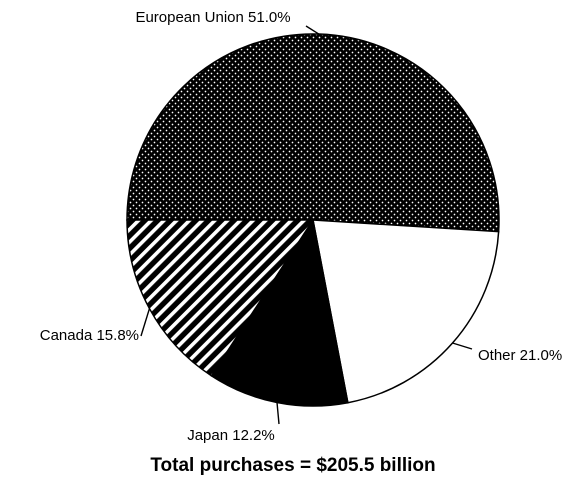 This screenshot has height=495, width=586. I want to click on slice-label-2: Japan 12.2%, so click(231, 435).